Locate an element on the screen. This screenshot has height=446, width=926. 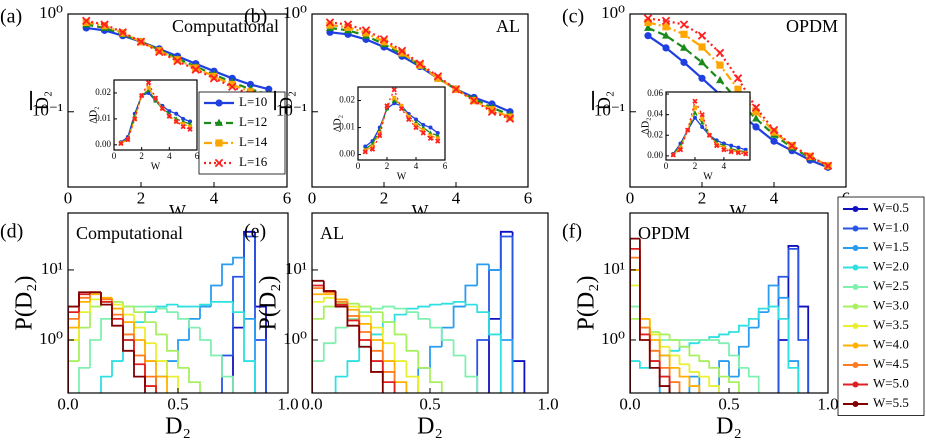
x-axis-label: D₂ is located at coordinates (430, 427).